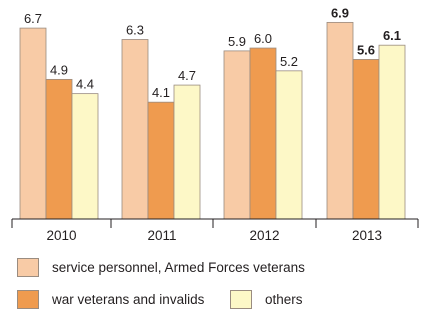 The height and width of the screenshot is (323, 421). Describe the element at coordinates (187, 152) in the screenshot. I see `bar-others-2011` at that location.